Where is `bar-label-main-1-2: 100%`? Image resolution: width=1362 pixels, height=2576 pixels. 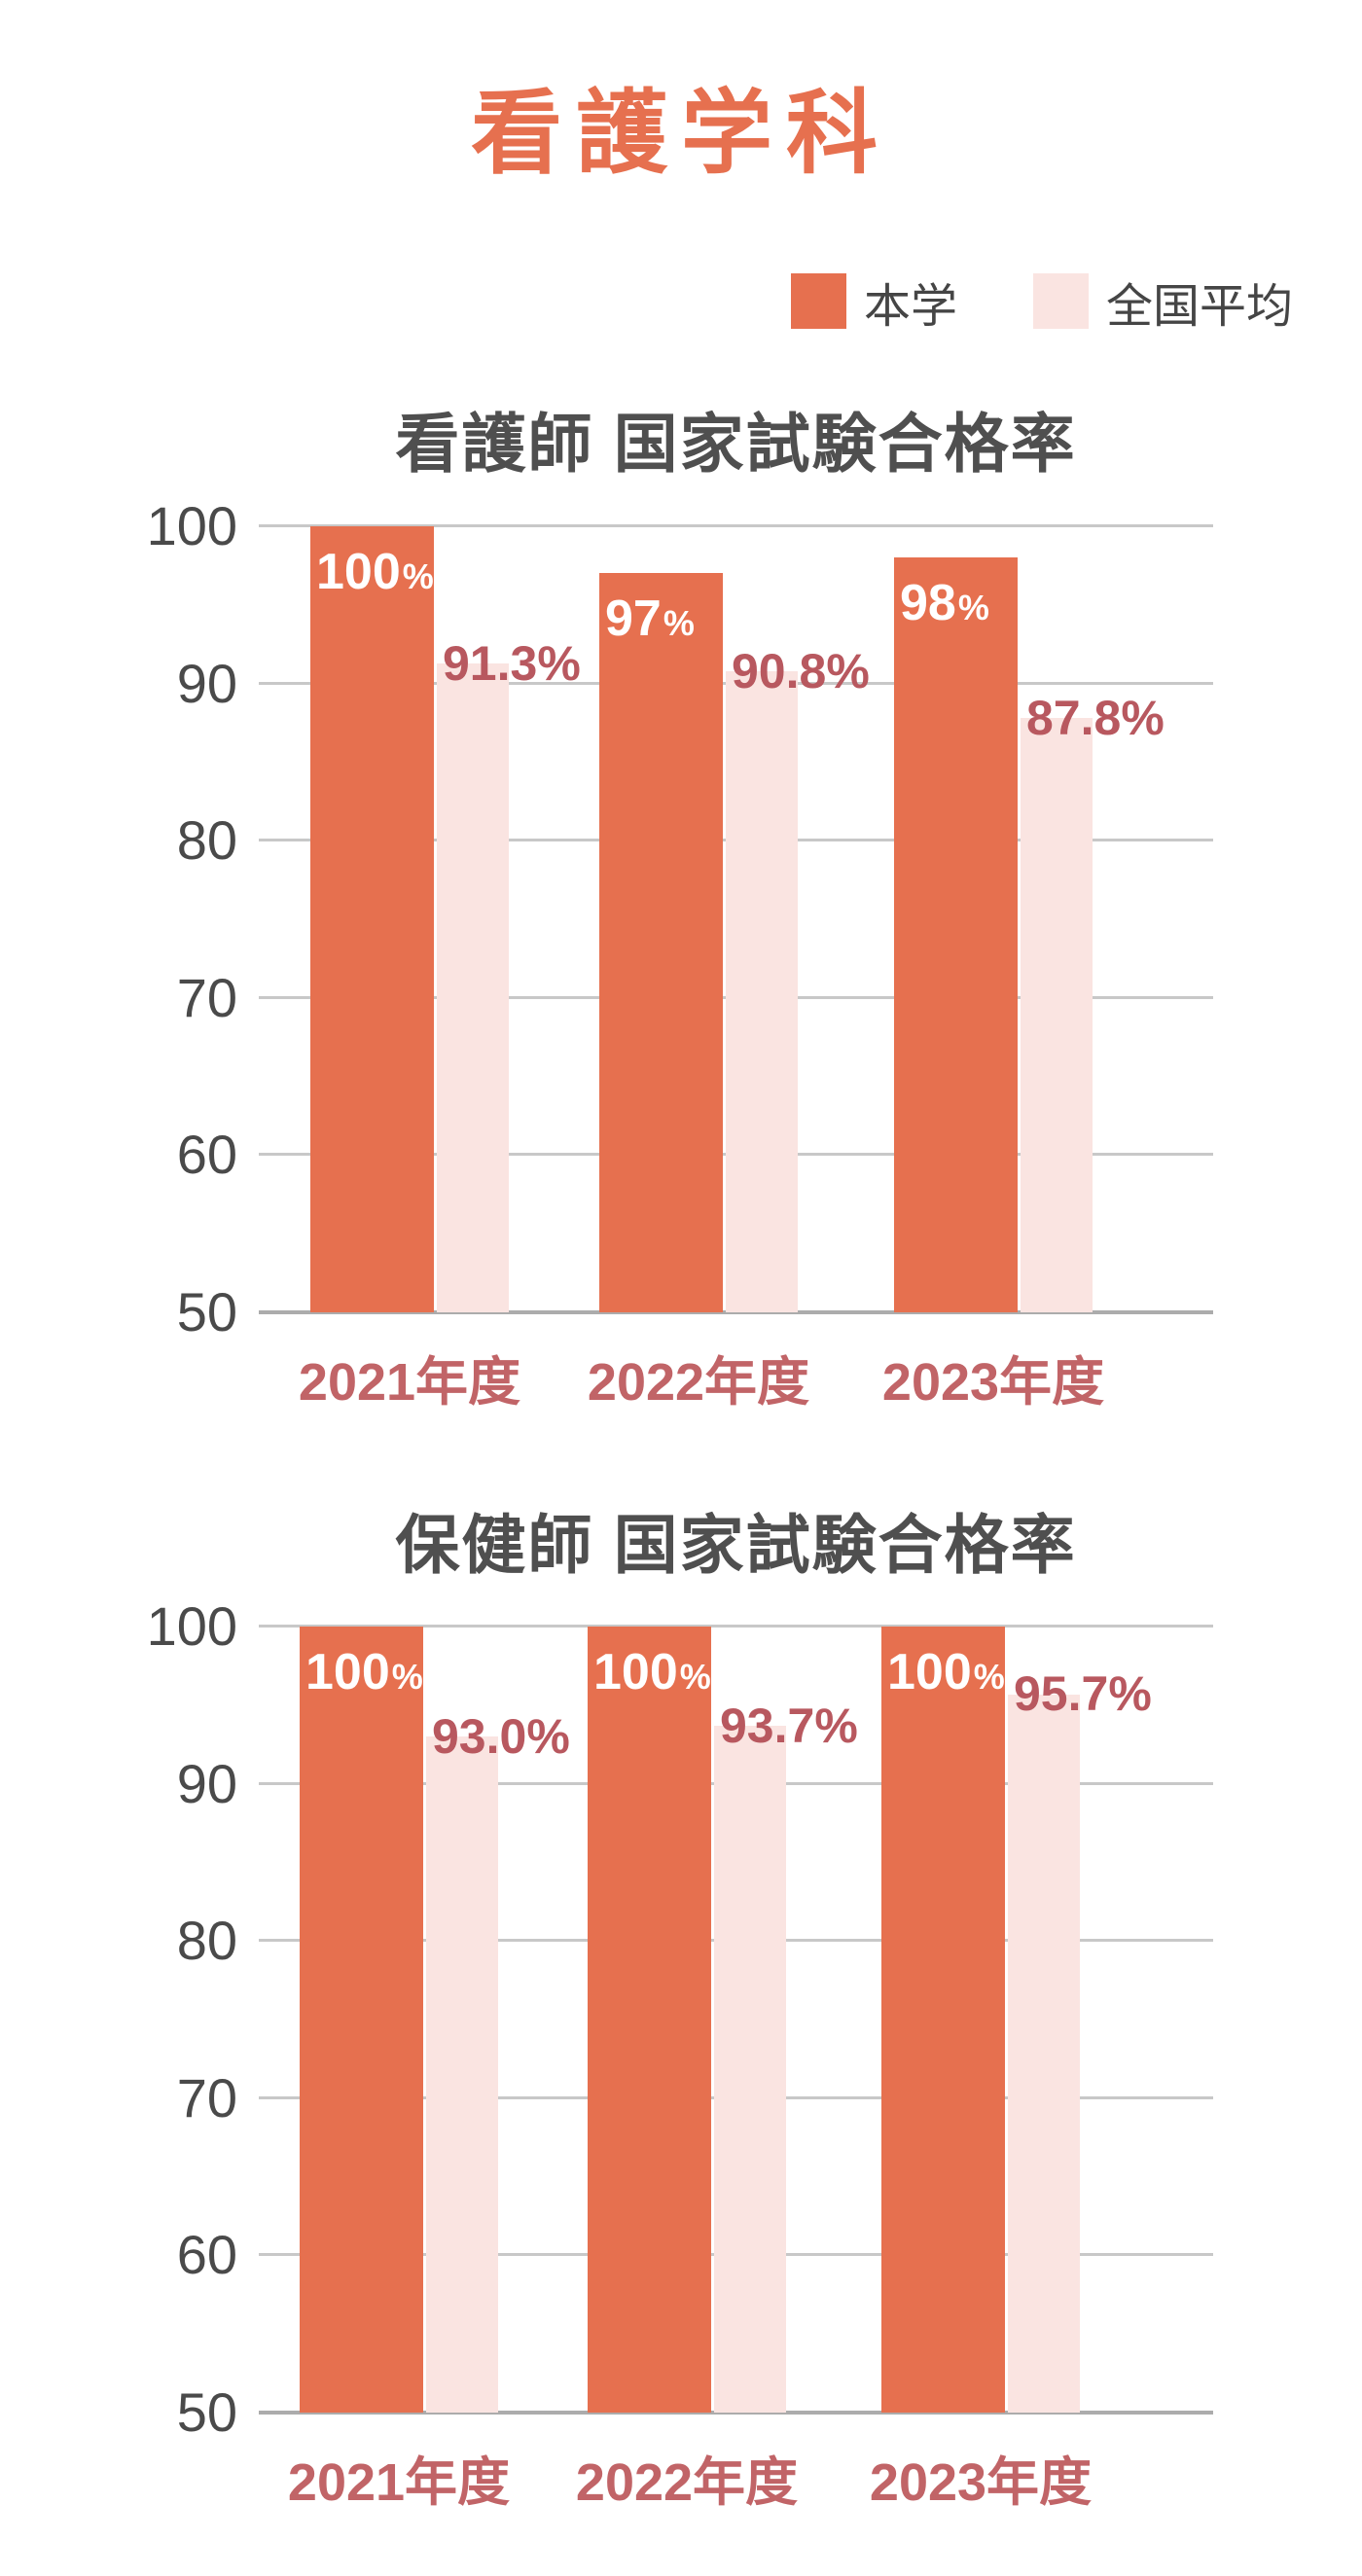 bar-label-main-1-2: 100% is located at coordinates (946, 1674).